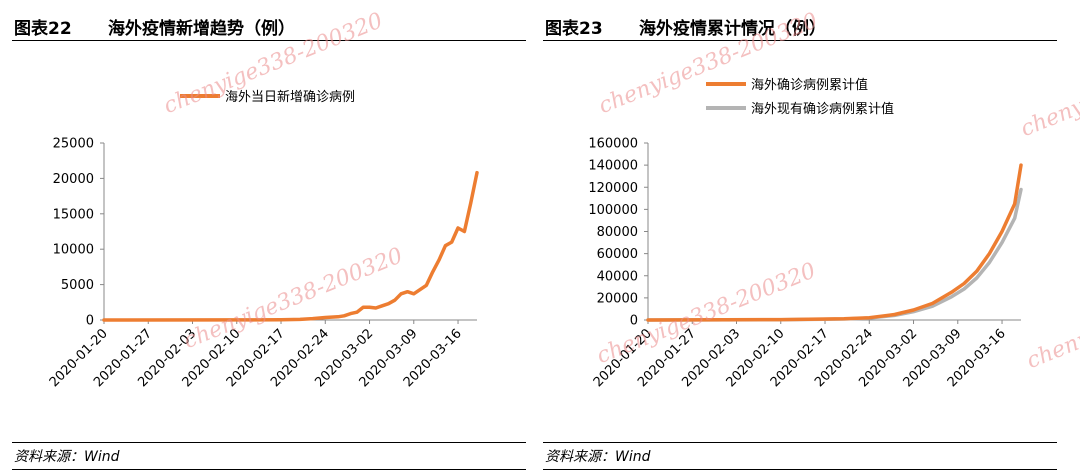  What do you see at coordinates (73, 144) in the screenshot?
I see `y-tick-label: 25000` at bounding box center [73, 144].